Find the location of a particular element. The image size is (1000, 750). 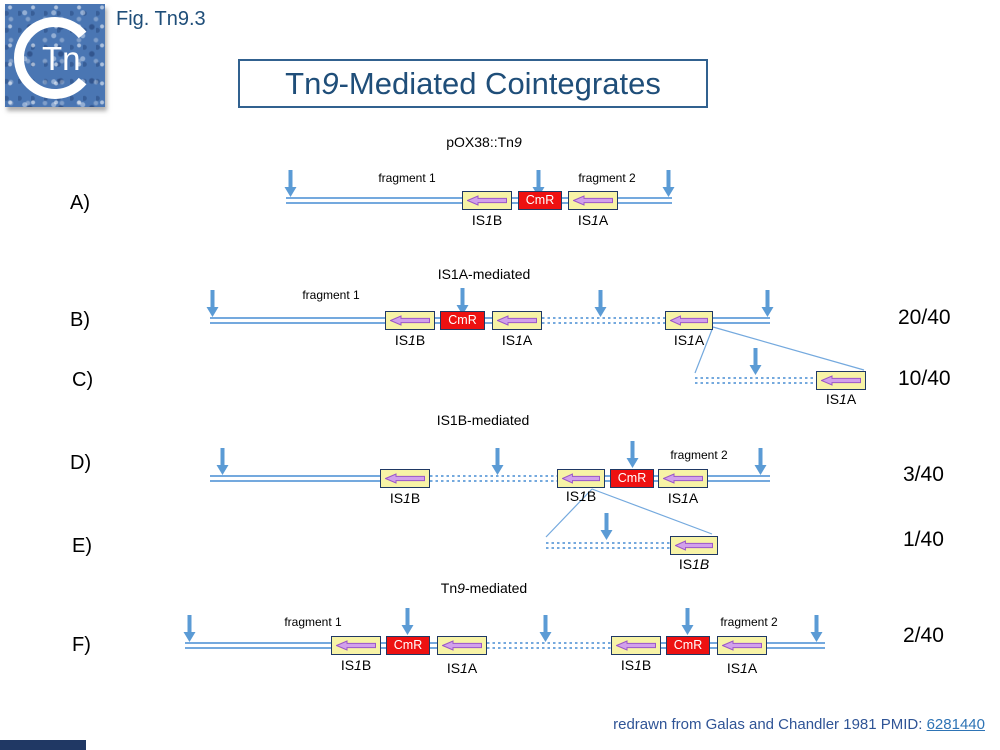

c-ring-icon is located at coordinates (50, 58).